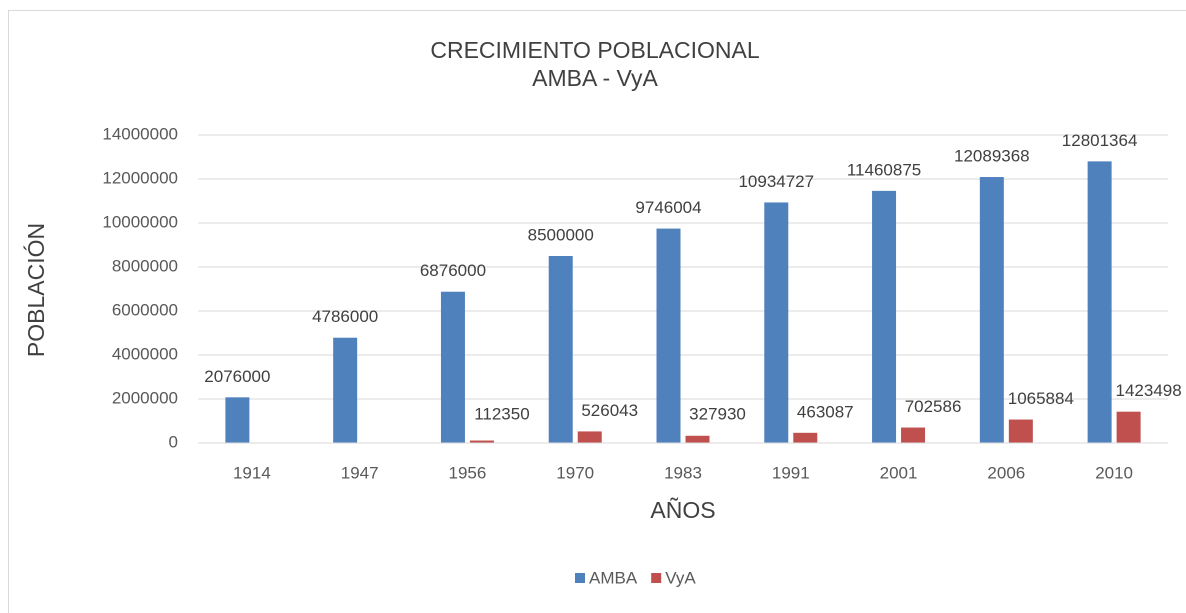 Image resolution: width=1186 pixels, height=613 pixels. What do you see at coordinates (791, 472) in the screenshot?
I see `x-tick-label: 1991` at bounding box center [791, 472].